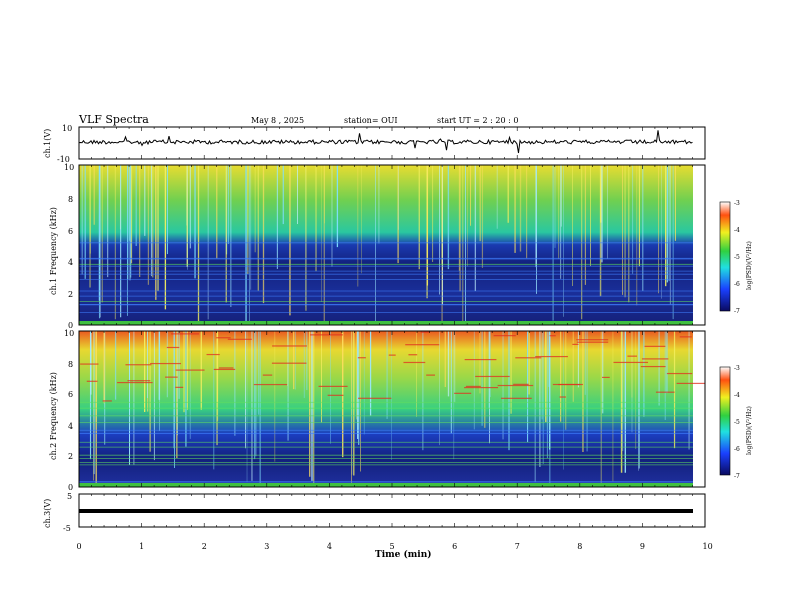 This screenshot has width=792, height=612. I want to click on start-time-label: start UT = 2 : 20 : 0, so click(477, 120).